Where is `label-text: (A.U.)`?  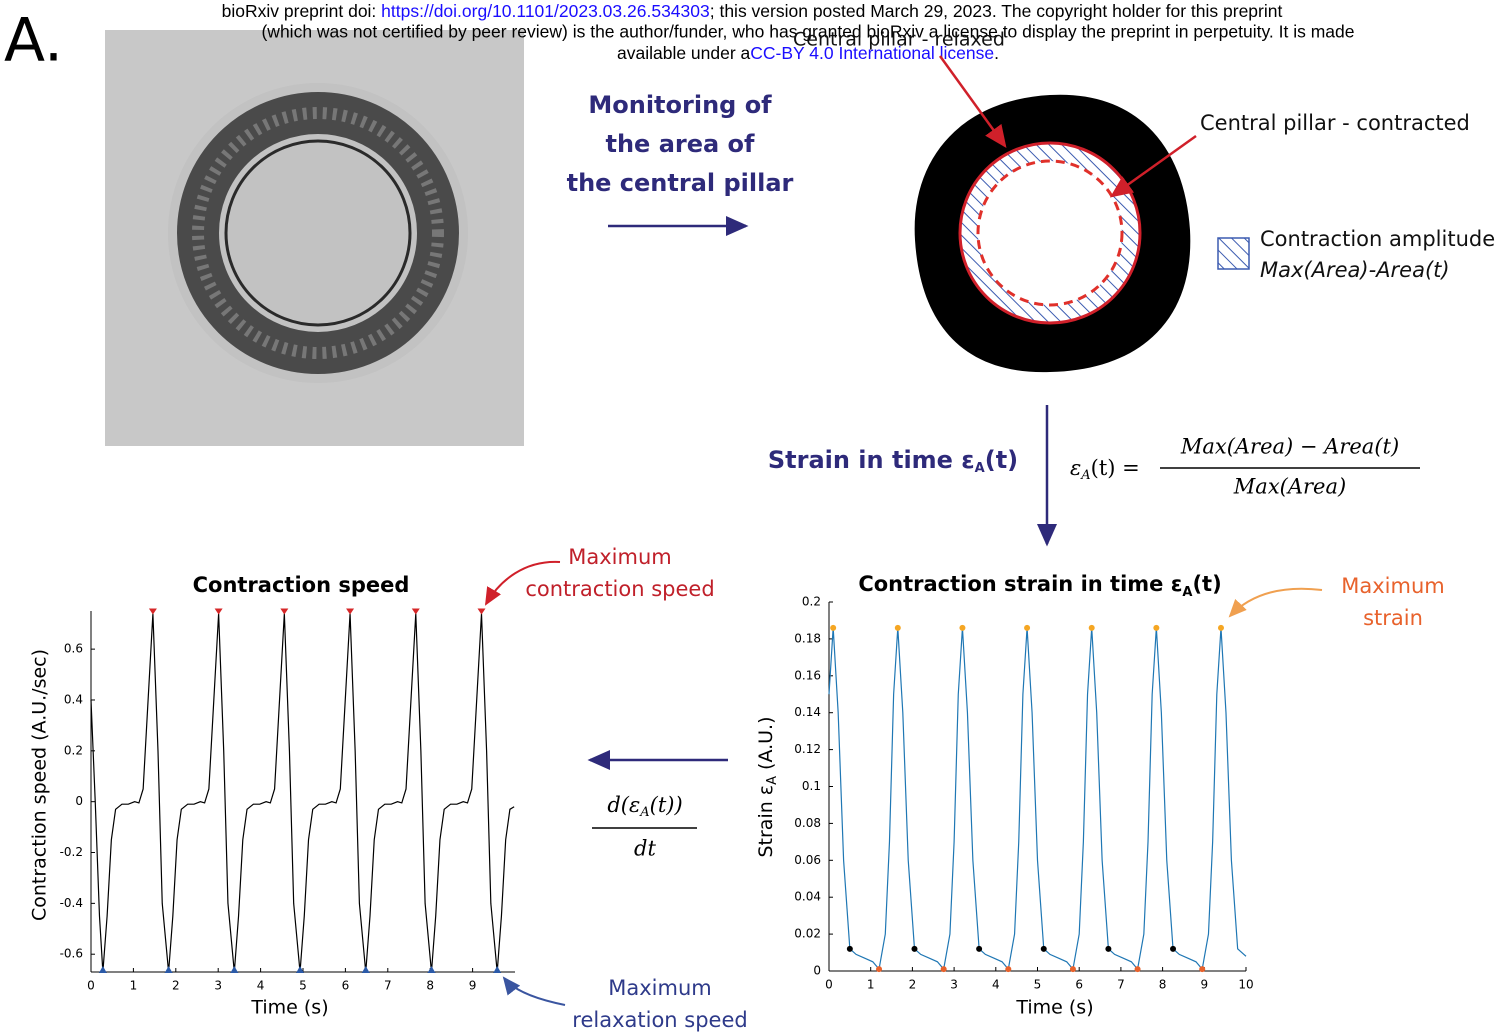
label-text: (A.U.) is located at coordinates (766, 746).